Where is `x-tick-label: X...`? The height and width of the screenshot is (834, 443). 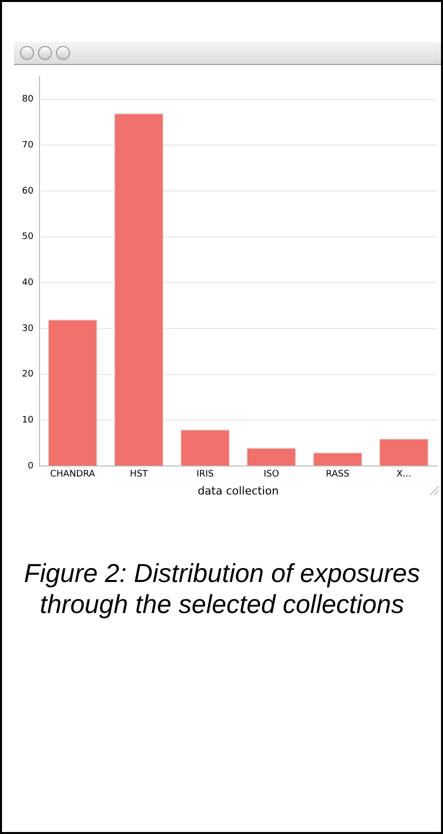 x-tick-label: X... is located at coordinates (404, 475).